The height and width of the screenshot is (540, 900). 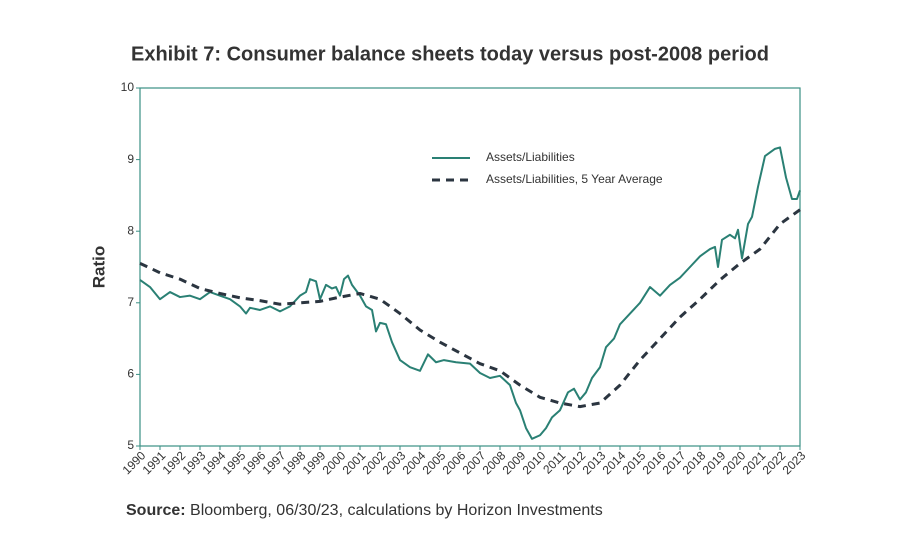 What do you see at coordinates (530, 157) in the screenshot?
I see `legend-label: Assets/Liabilities` at bounding box center [530, 157].